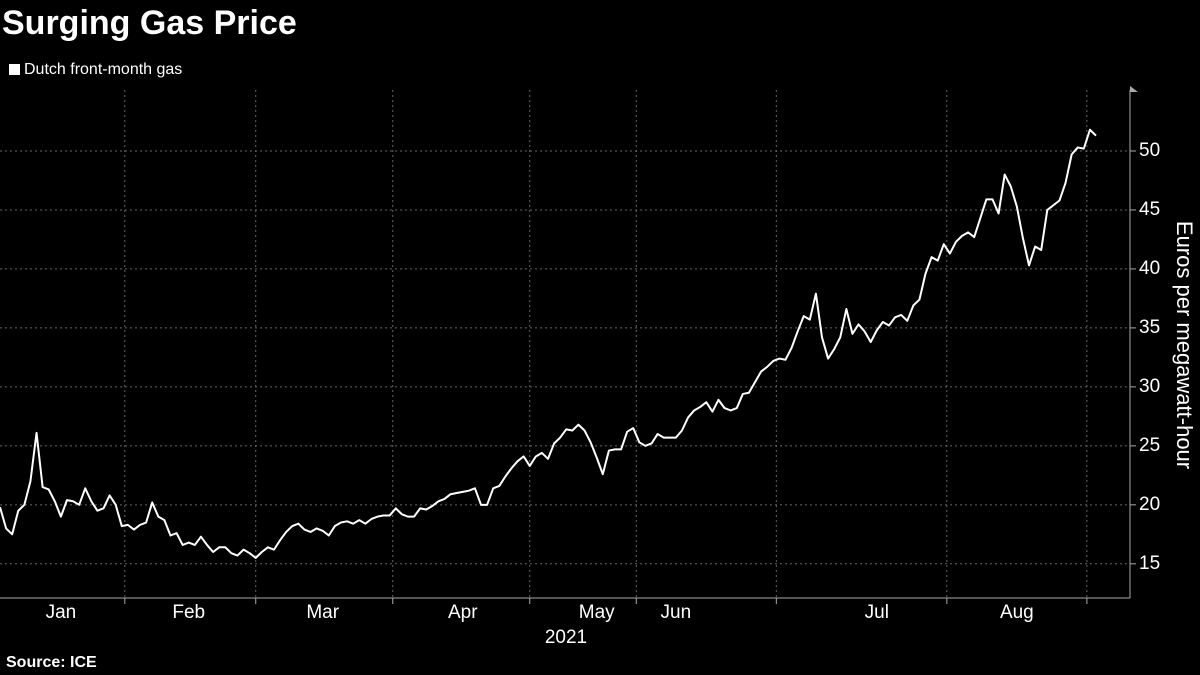 This screenshot has height=675, width=1200. What do you see at coordinates (61, 612) in the screenshot?
I see `x-tick-label: Jan` at bounding box center [61, 612].